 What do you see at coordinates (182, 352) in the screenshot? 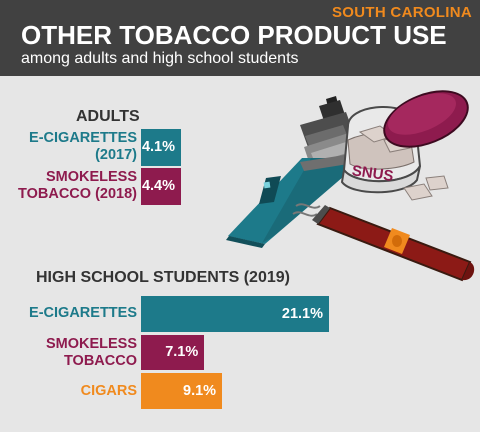
I see `hs-smokeless-value-label: 7.1%` at bounding box center [182, 352].